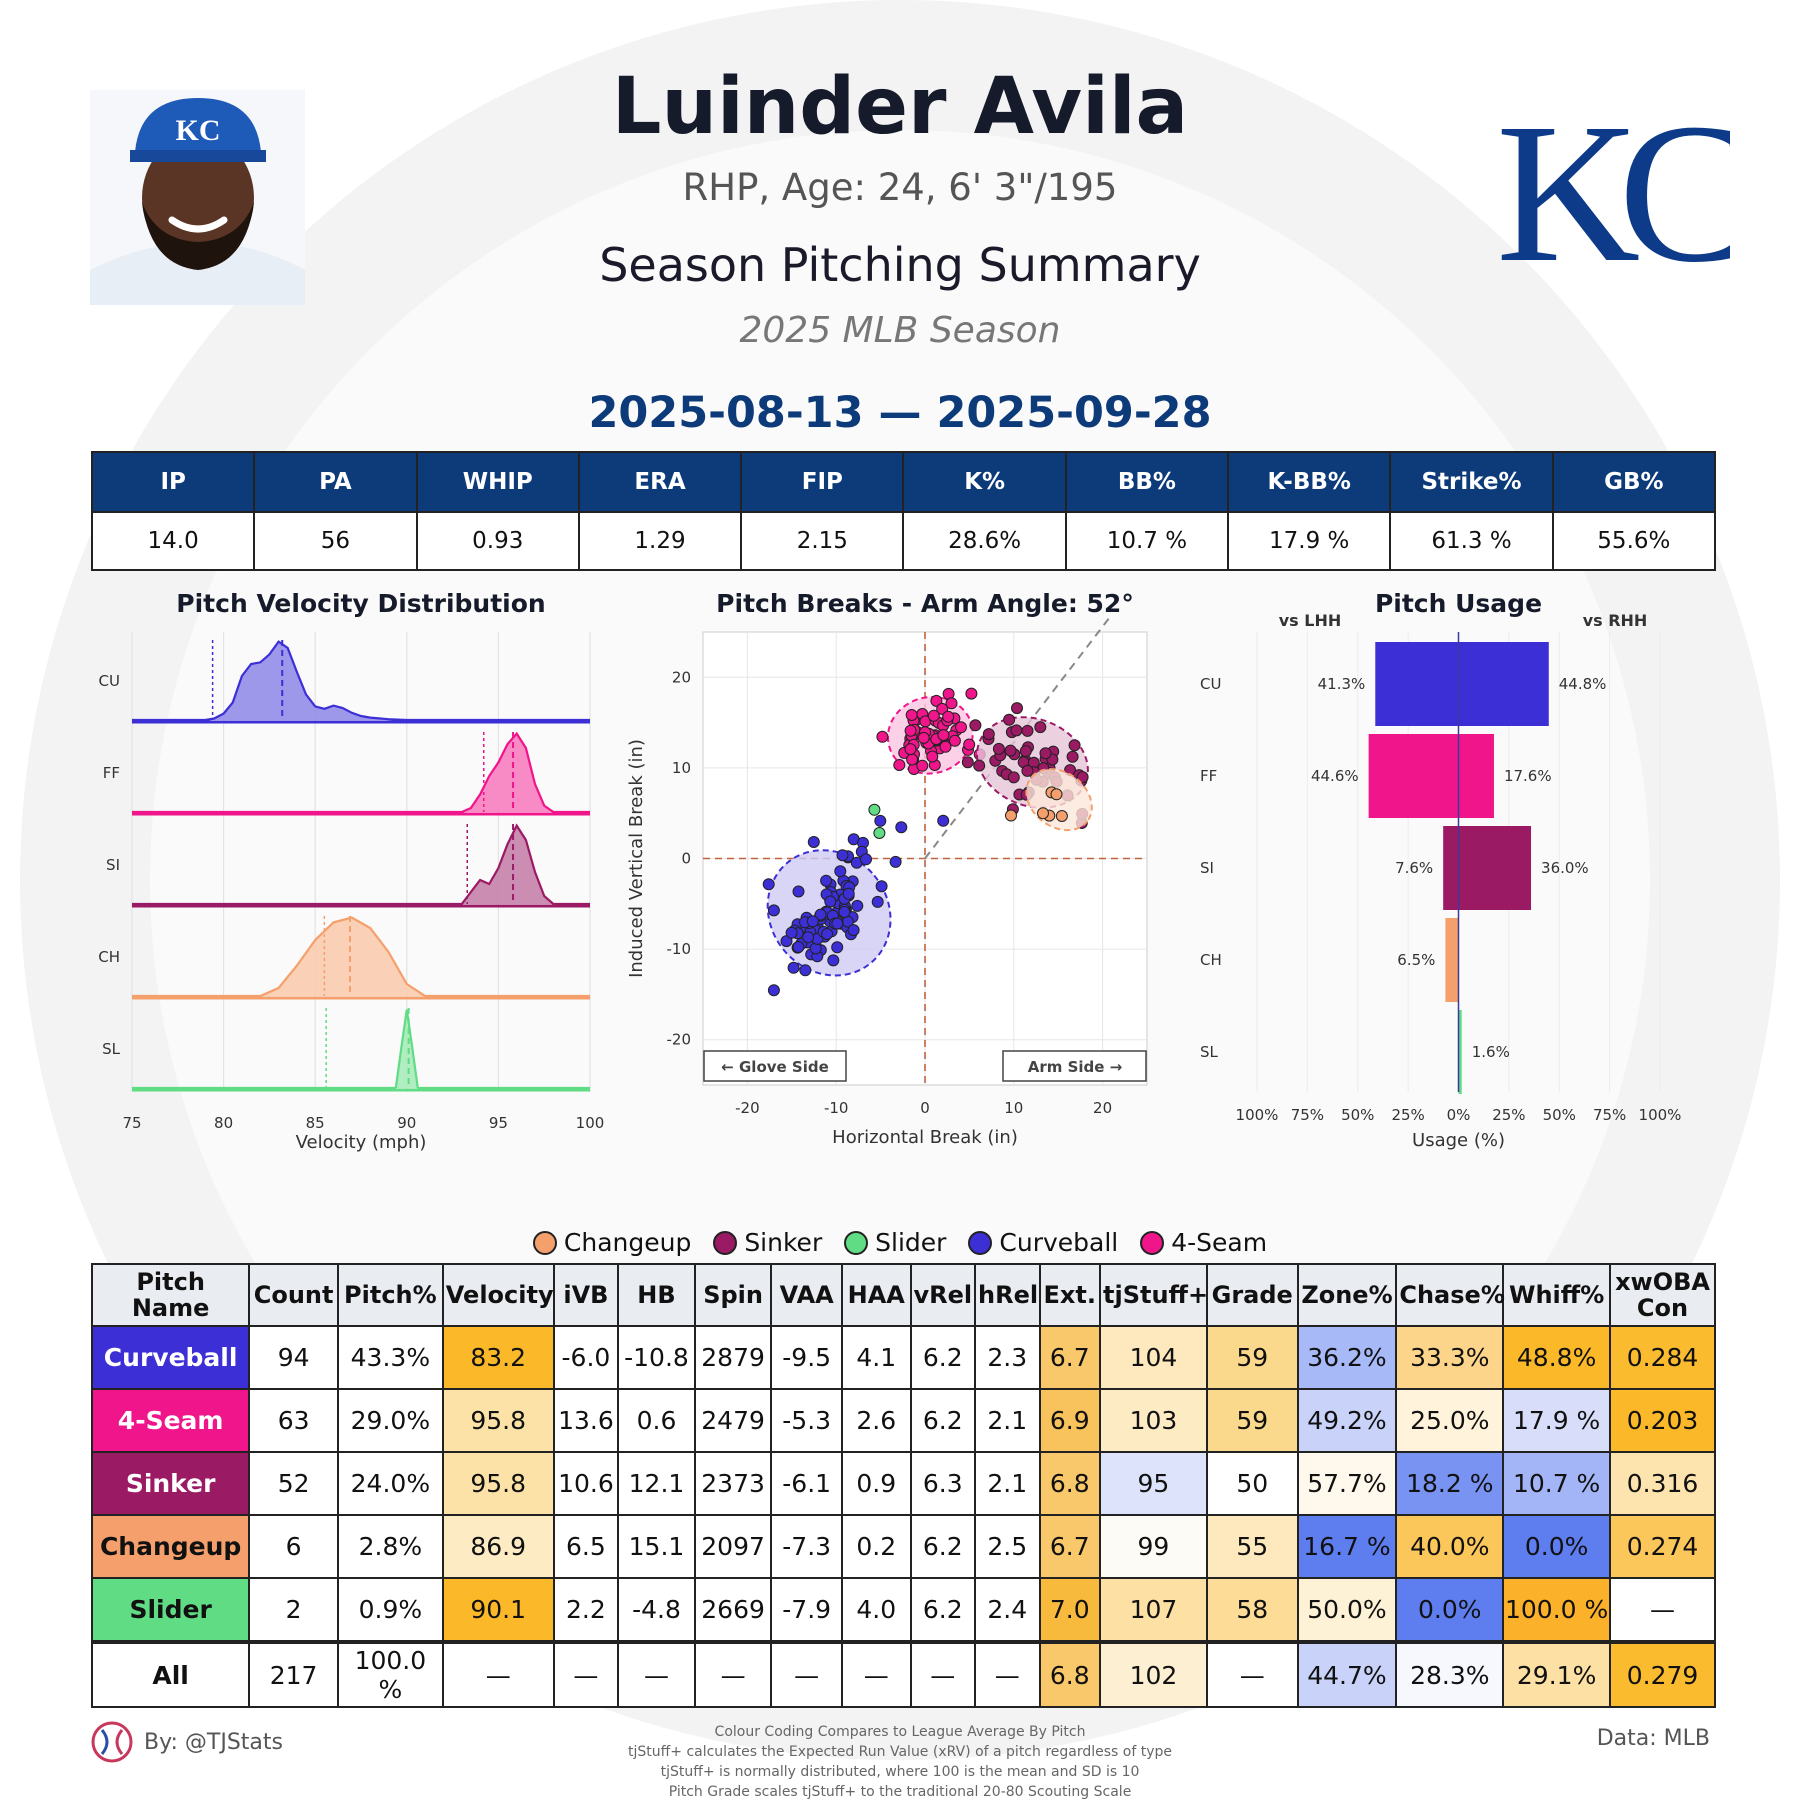 This screenshot has height=1802, width=1800. I want to click on column-header: Pitch Name, so click(170, 1295).